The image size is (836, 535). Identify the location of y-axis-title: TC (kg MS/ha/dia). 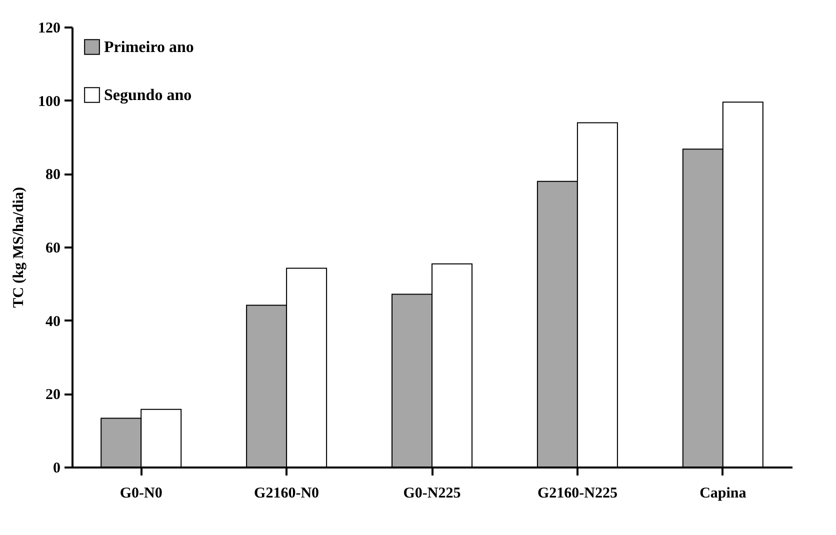
(19, 247).